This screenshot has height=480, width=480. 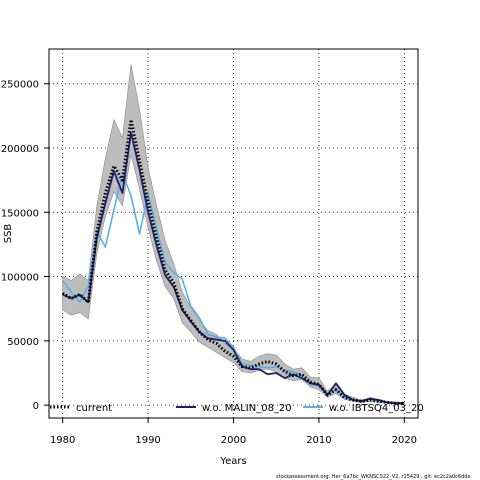 I want to click on y-tick-label: 200000, so click(x=20, y=149).